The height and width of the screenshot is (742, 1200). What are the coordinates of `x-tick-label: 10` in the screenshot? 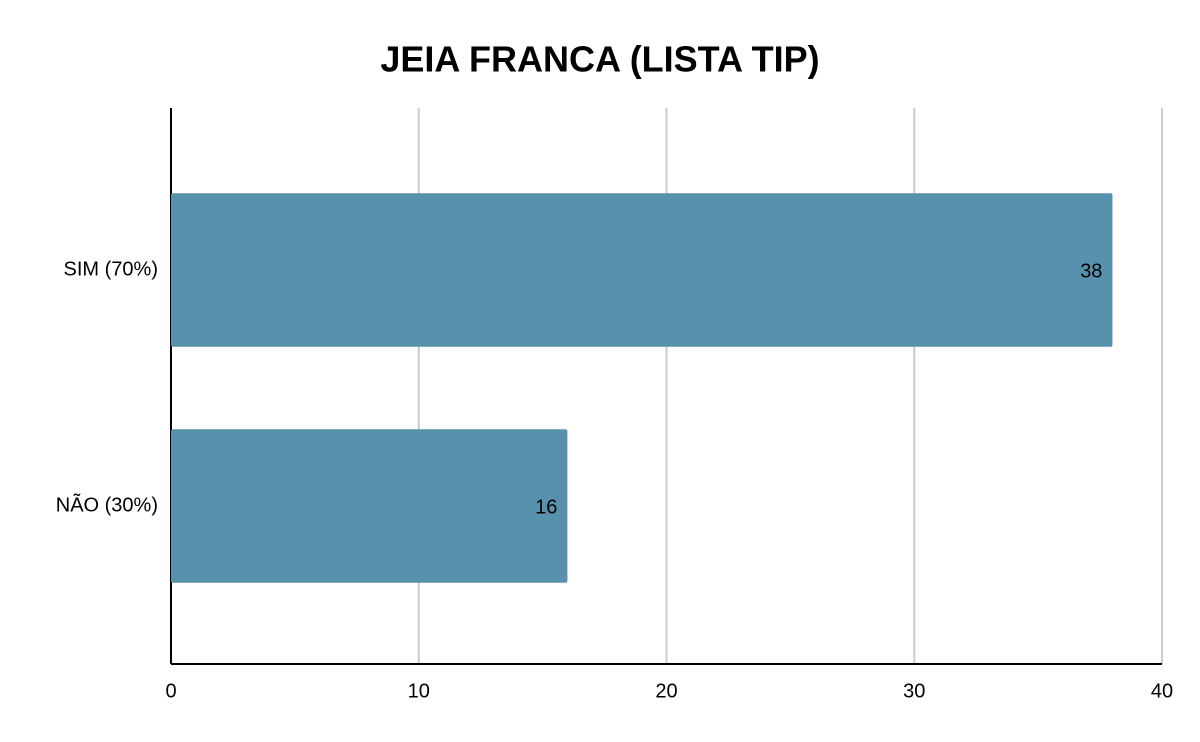 It's located at (419, 691).